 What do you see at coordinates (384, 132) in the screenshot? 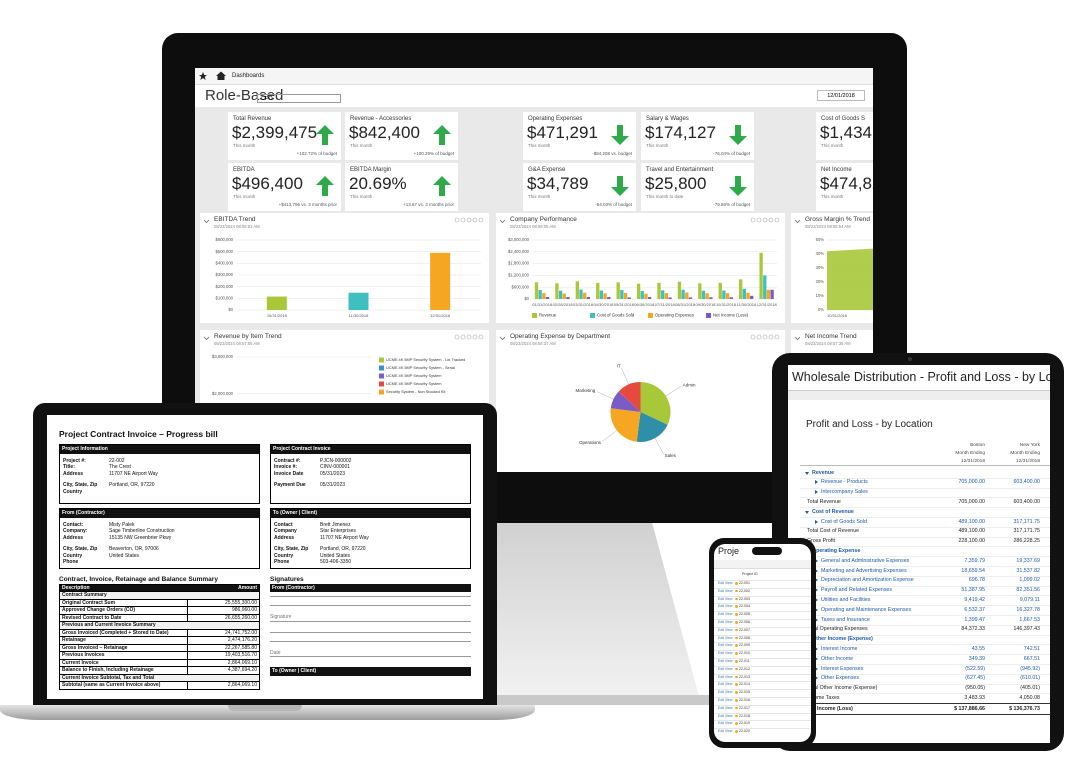
I see `kpi-value: $842,400` at bounding box center [384, 132].